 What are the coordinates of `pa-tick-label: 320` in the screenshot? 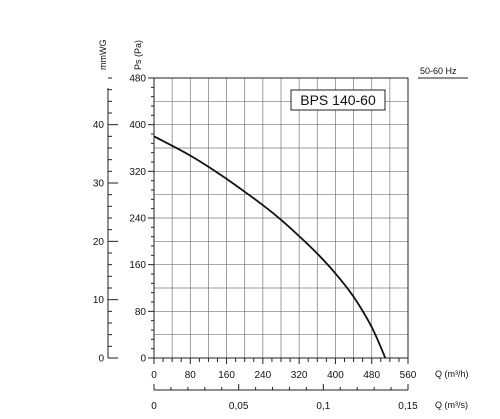 It's located at (137, 172).